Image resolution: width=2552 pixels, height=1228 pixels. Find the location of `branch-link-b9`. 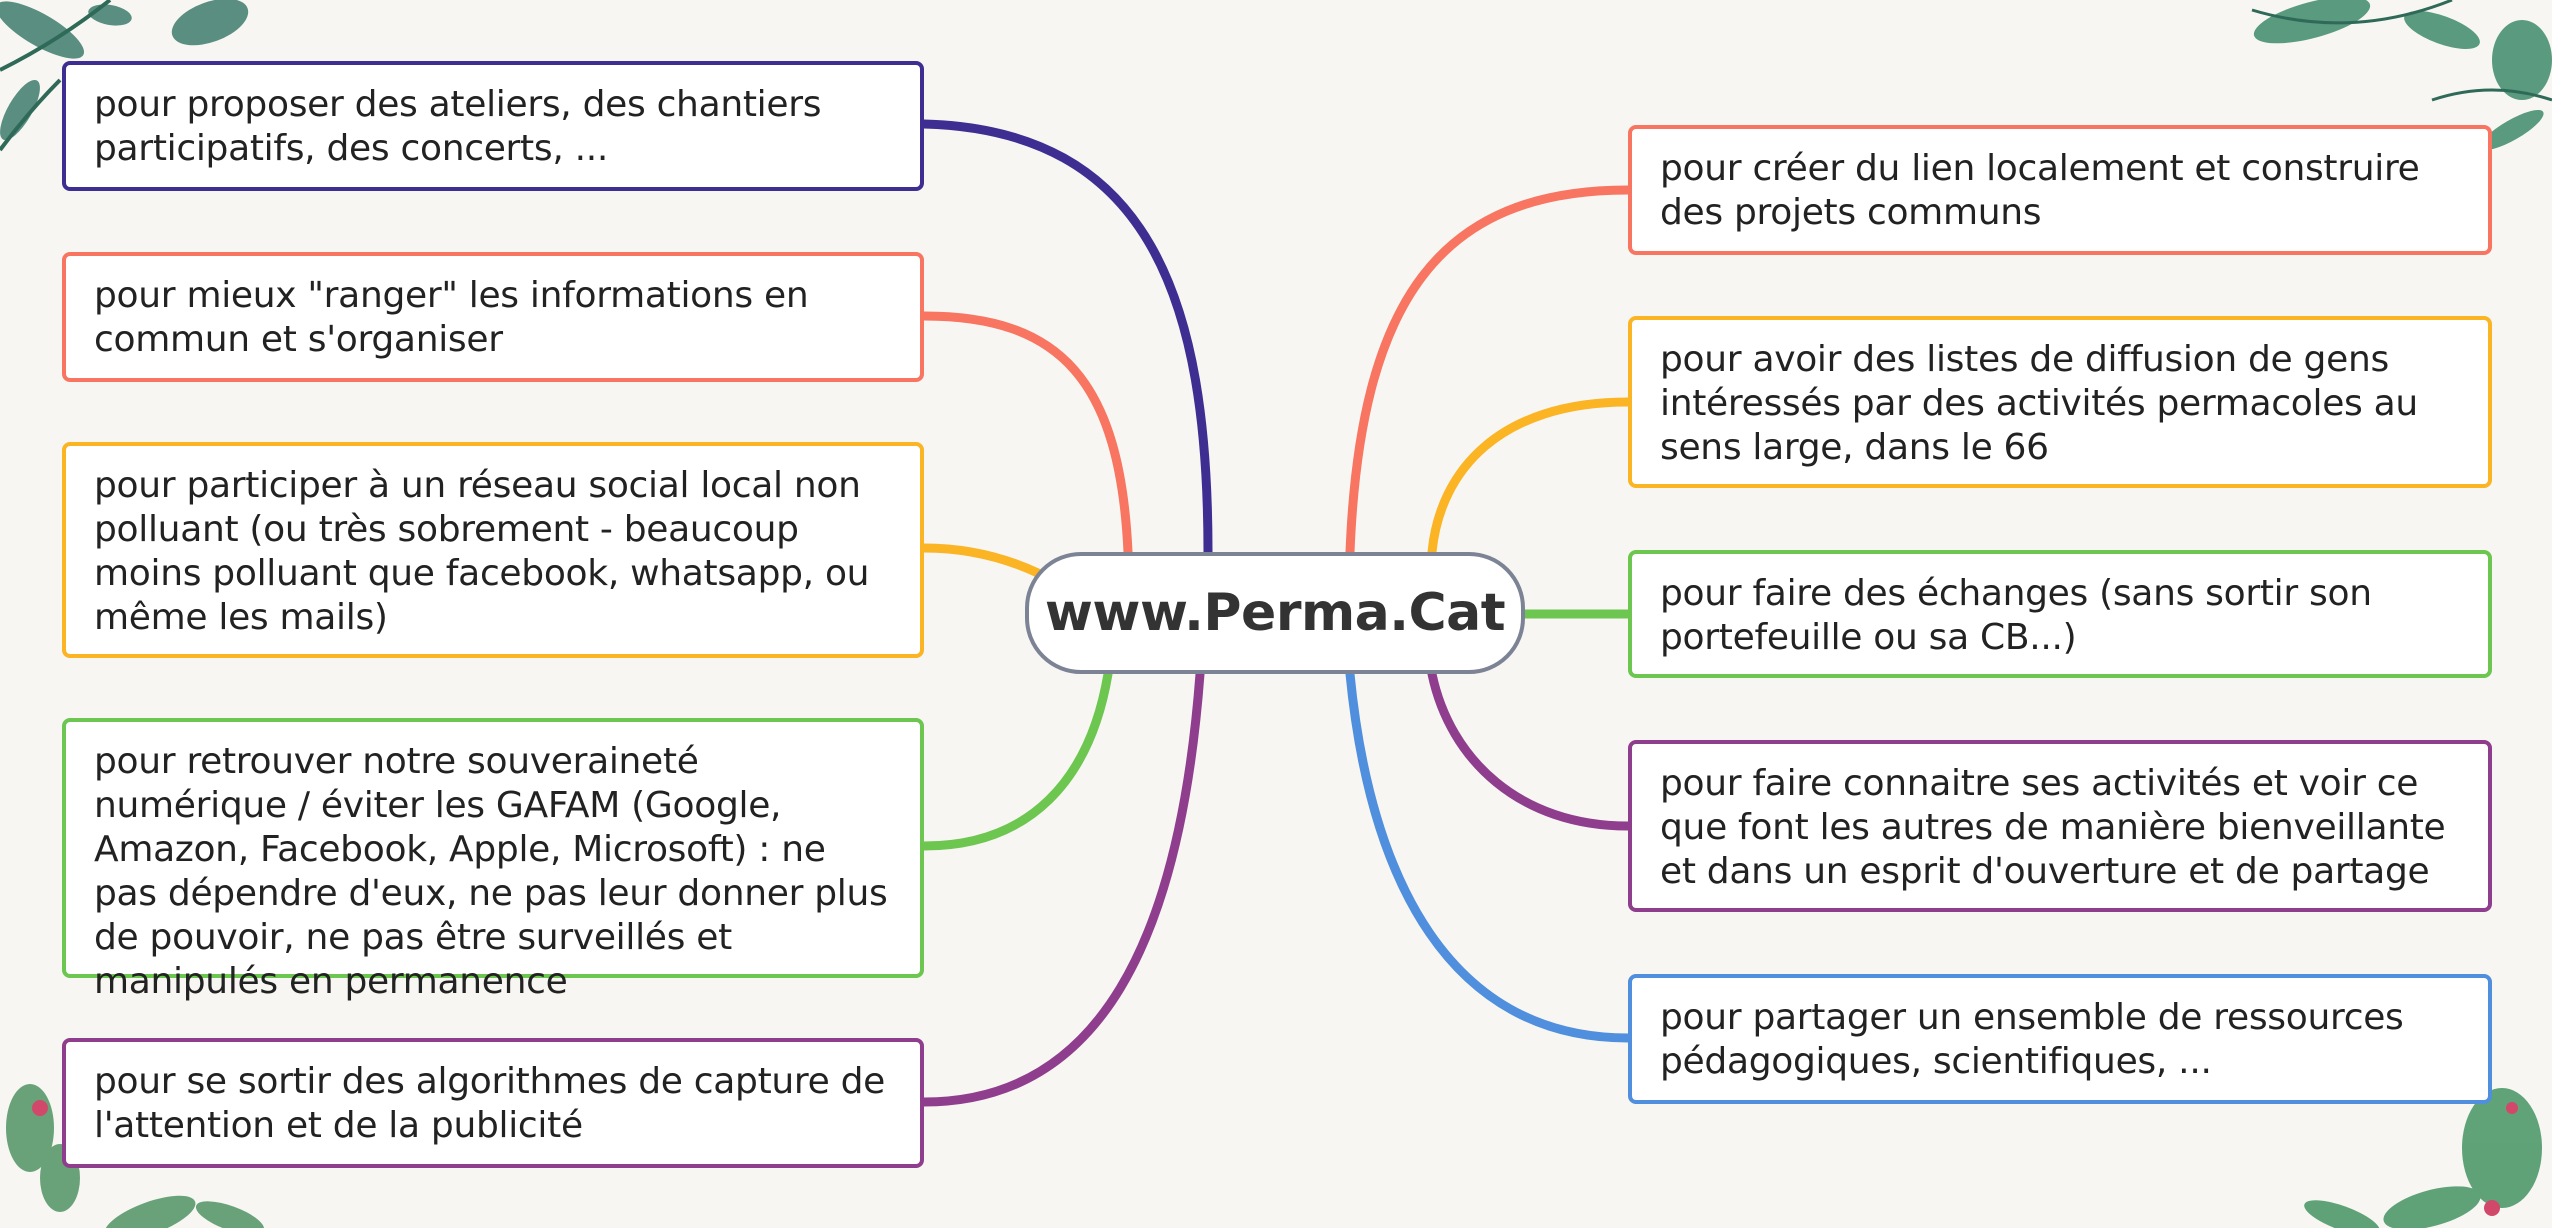

branch-link-b9 is located at coordinates (1530, 750).